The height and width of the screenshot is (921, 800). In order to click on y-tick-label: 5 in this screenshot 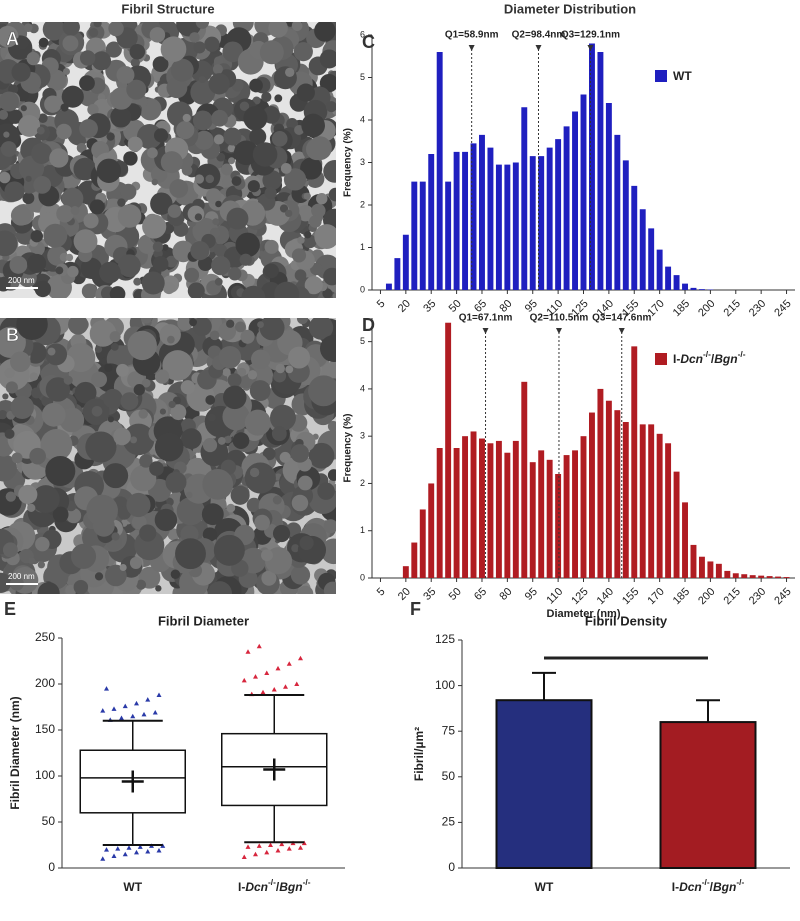, I will do `click(362, 341)`.